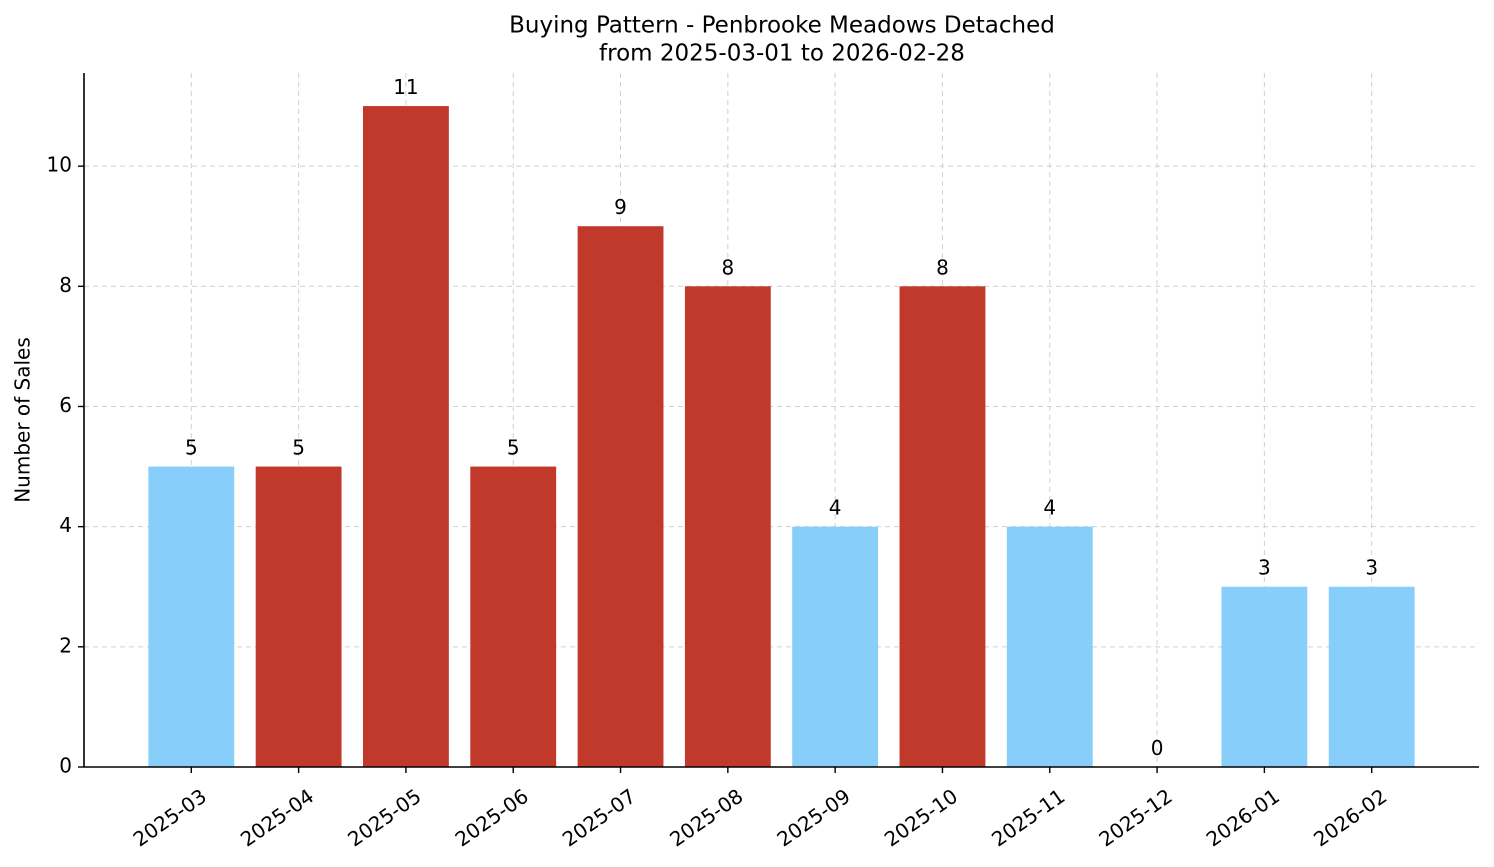 The image size is (1494, 867). What do you see at coordinates (599, 818) in the screenshot?
I see `x-tick-label: 2025-07` at bounding box center [599, 818].